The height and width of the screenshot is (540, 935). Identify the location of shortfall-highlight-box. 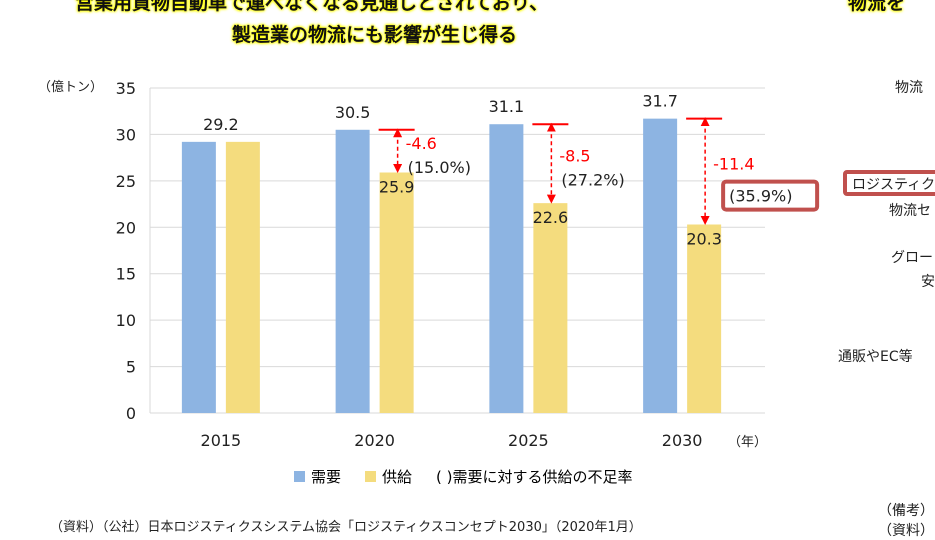
(770, 195).